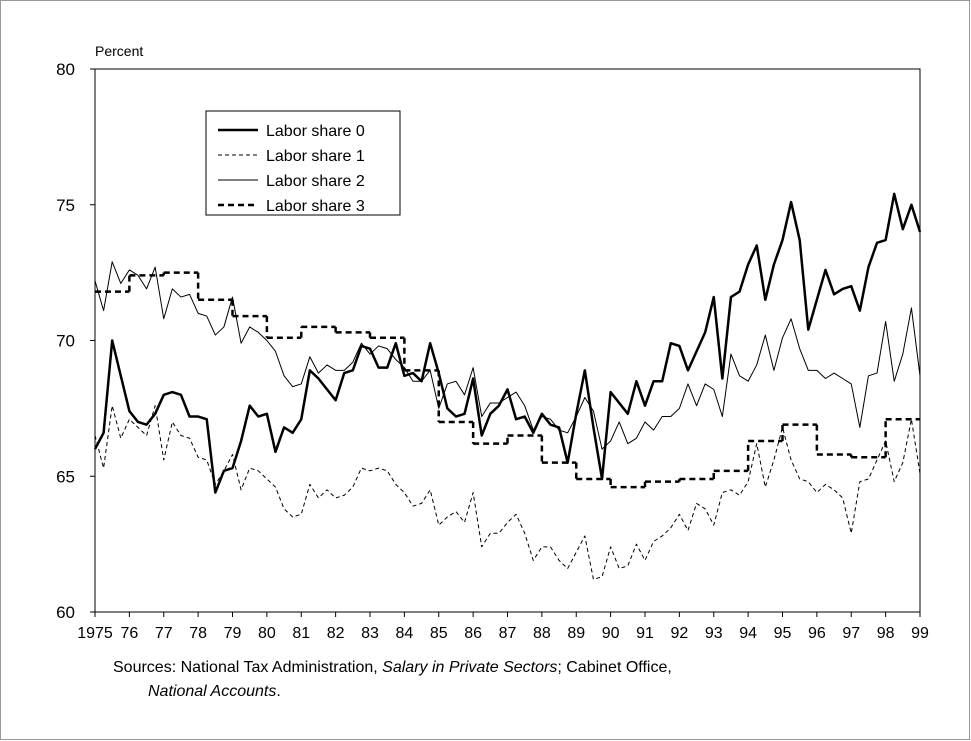 The height and width of the screenshot is (741, 971). I want to click on source-text: National Accounts, so click(212, 691).